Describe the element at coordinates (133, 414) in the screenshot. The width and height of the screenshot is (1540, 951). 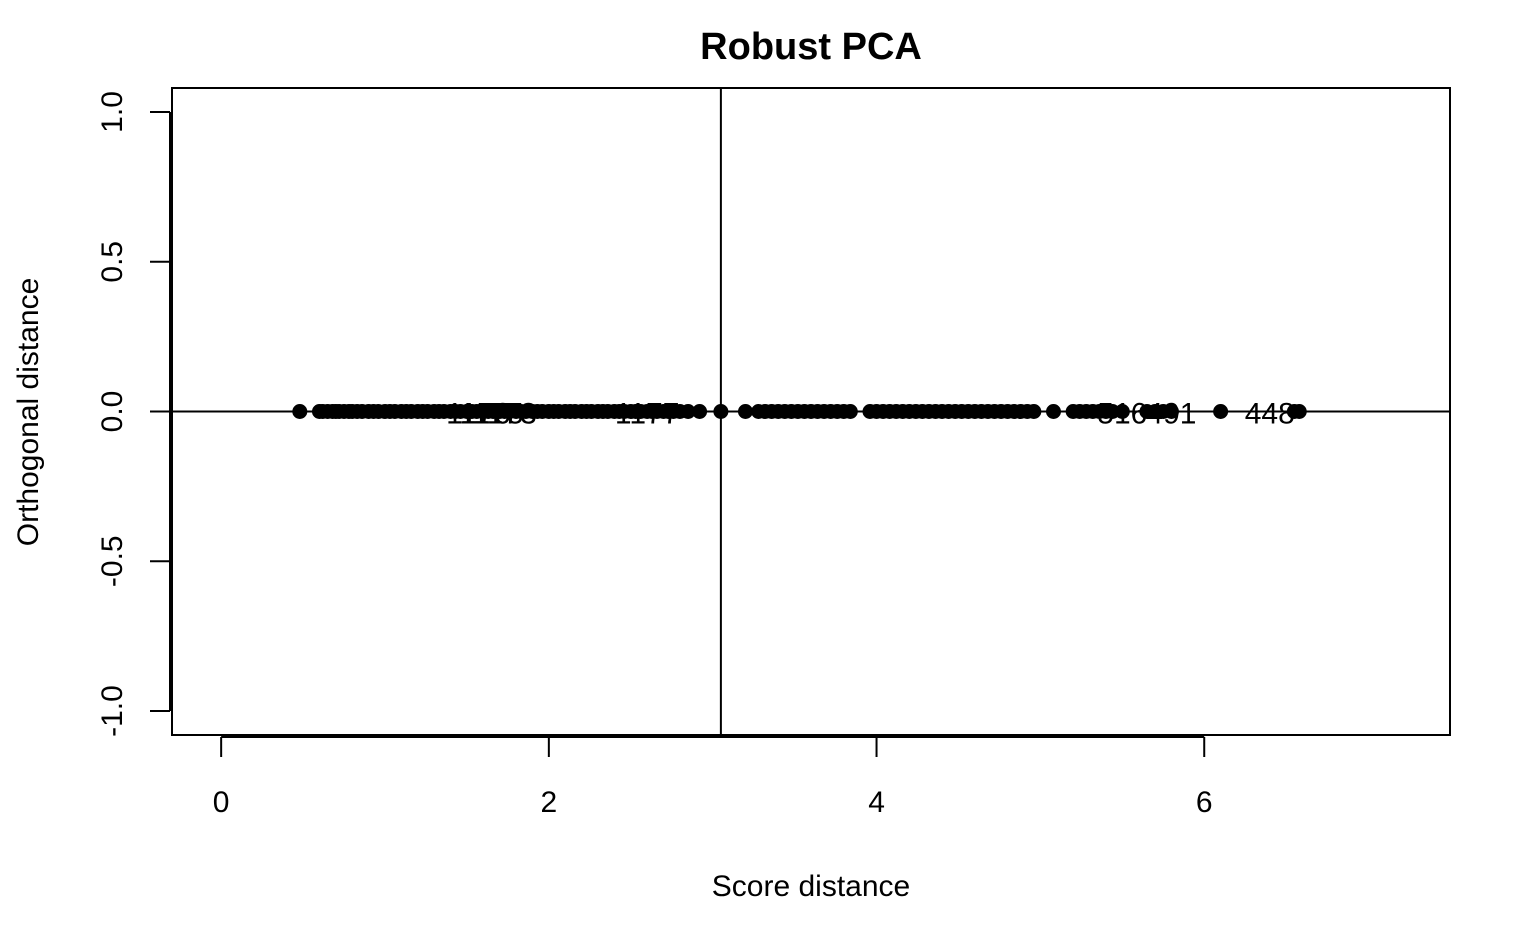
I see `y-axis: -1.0 -0.5 0.0 0.5 1.0` at that location.